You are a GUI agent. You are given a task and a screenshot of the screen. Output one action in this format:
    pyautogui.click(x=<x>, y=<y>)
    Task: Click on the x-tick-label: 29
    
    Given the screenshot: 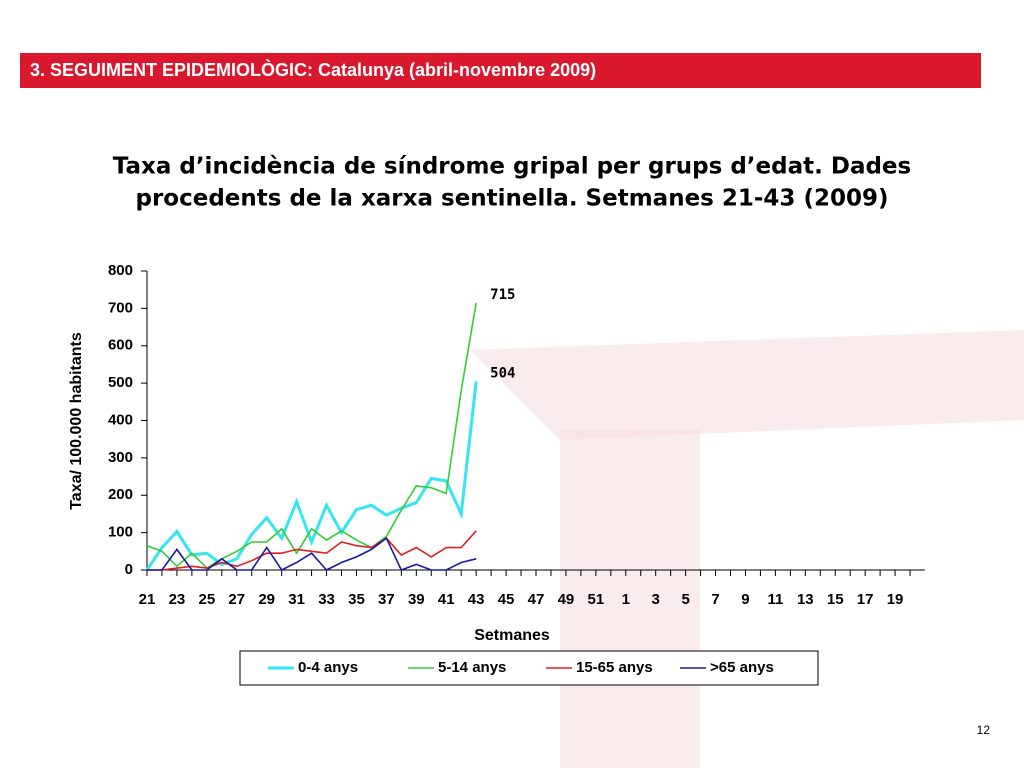 What is the action you would take?
    pyautogui.click(x=266, y=599)
    